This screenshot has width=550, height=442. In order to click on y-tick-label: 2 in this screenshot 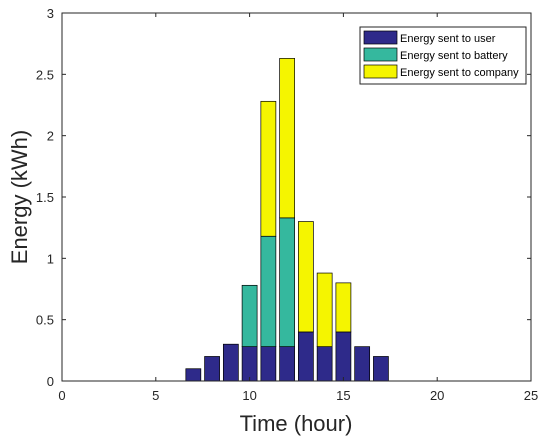, I will do `click(50, 136)`.